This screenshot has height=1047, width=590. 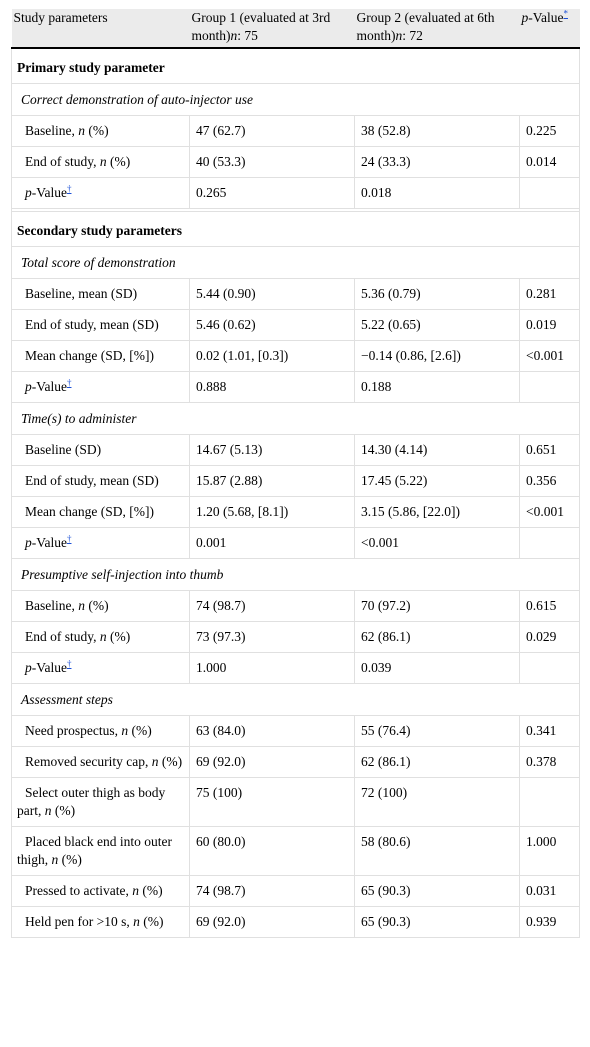 I want to click on group2-value: 0.039, so click(x=437, y=668).